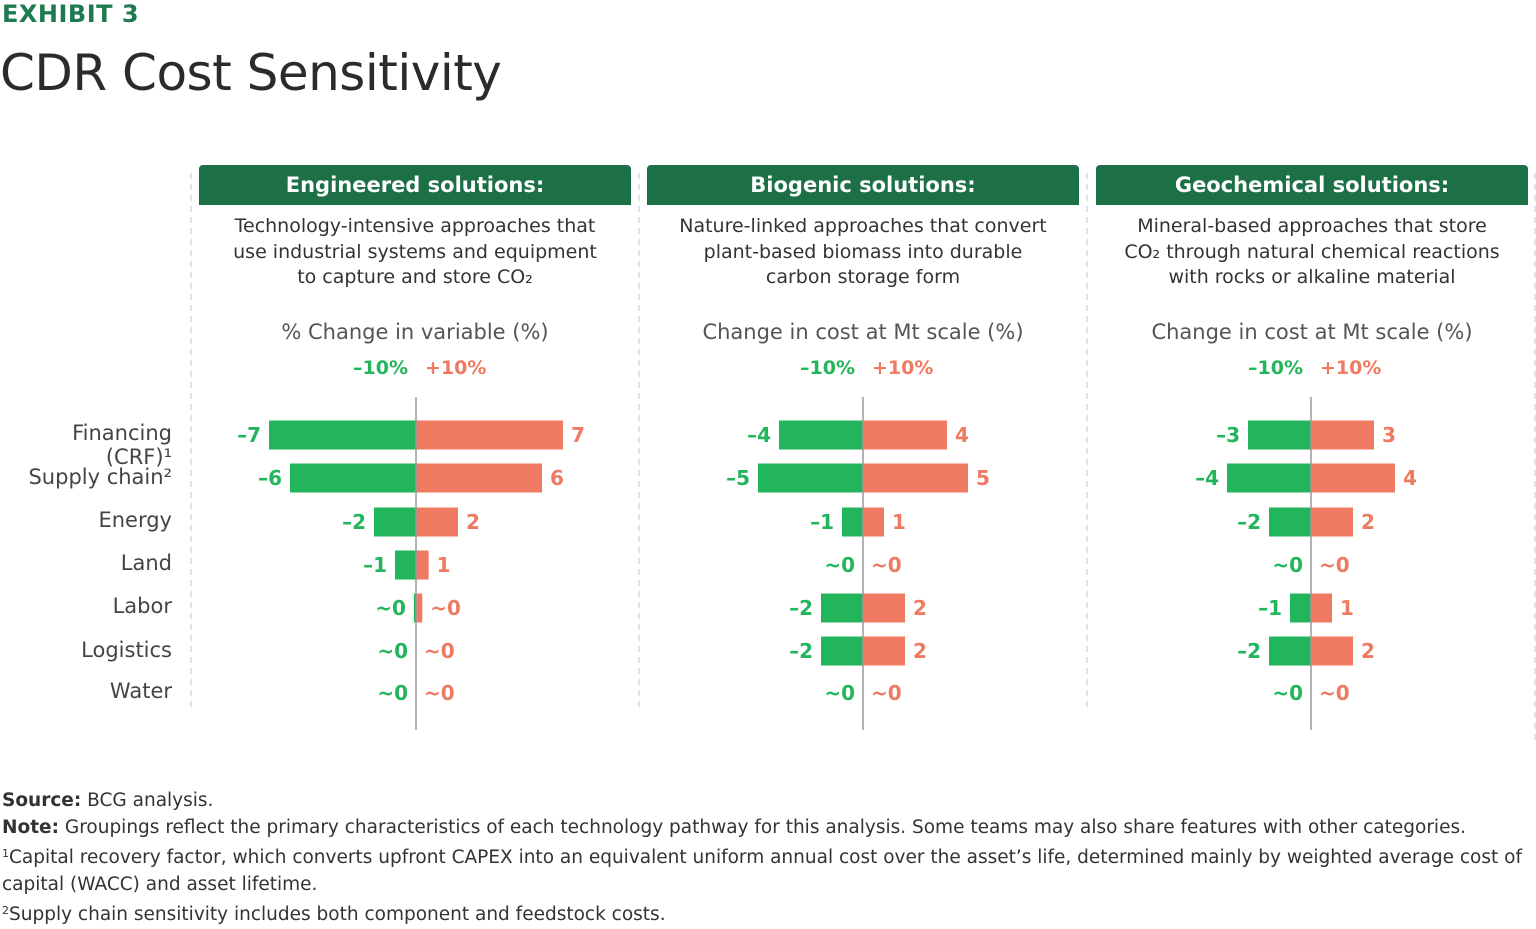 The width and height of the screenshot is (1536, 929). I want to click on row-label-logistics: Logistics, so click(126, 650).